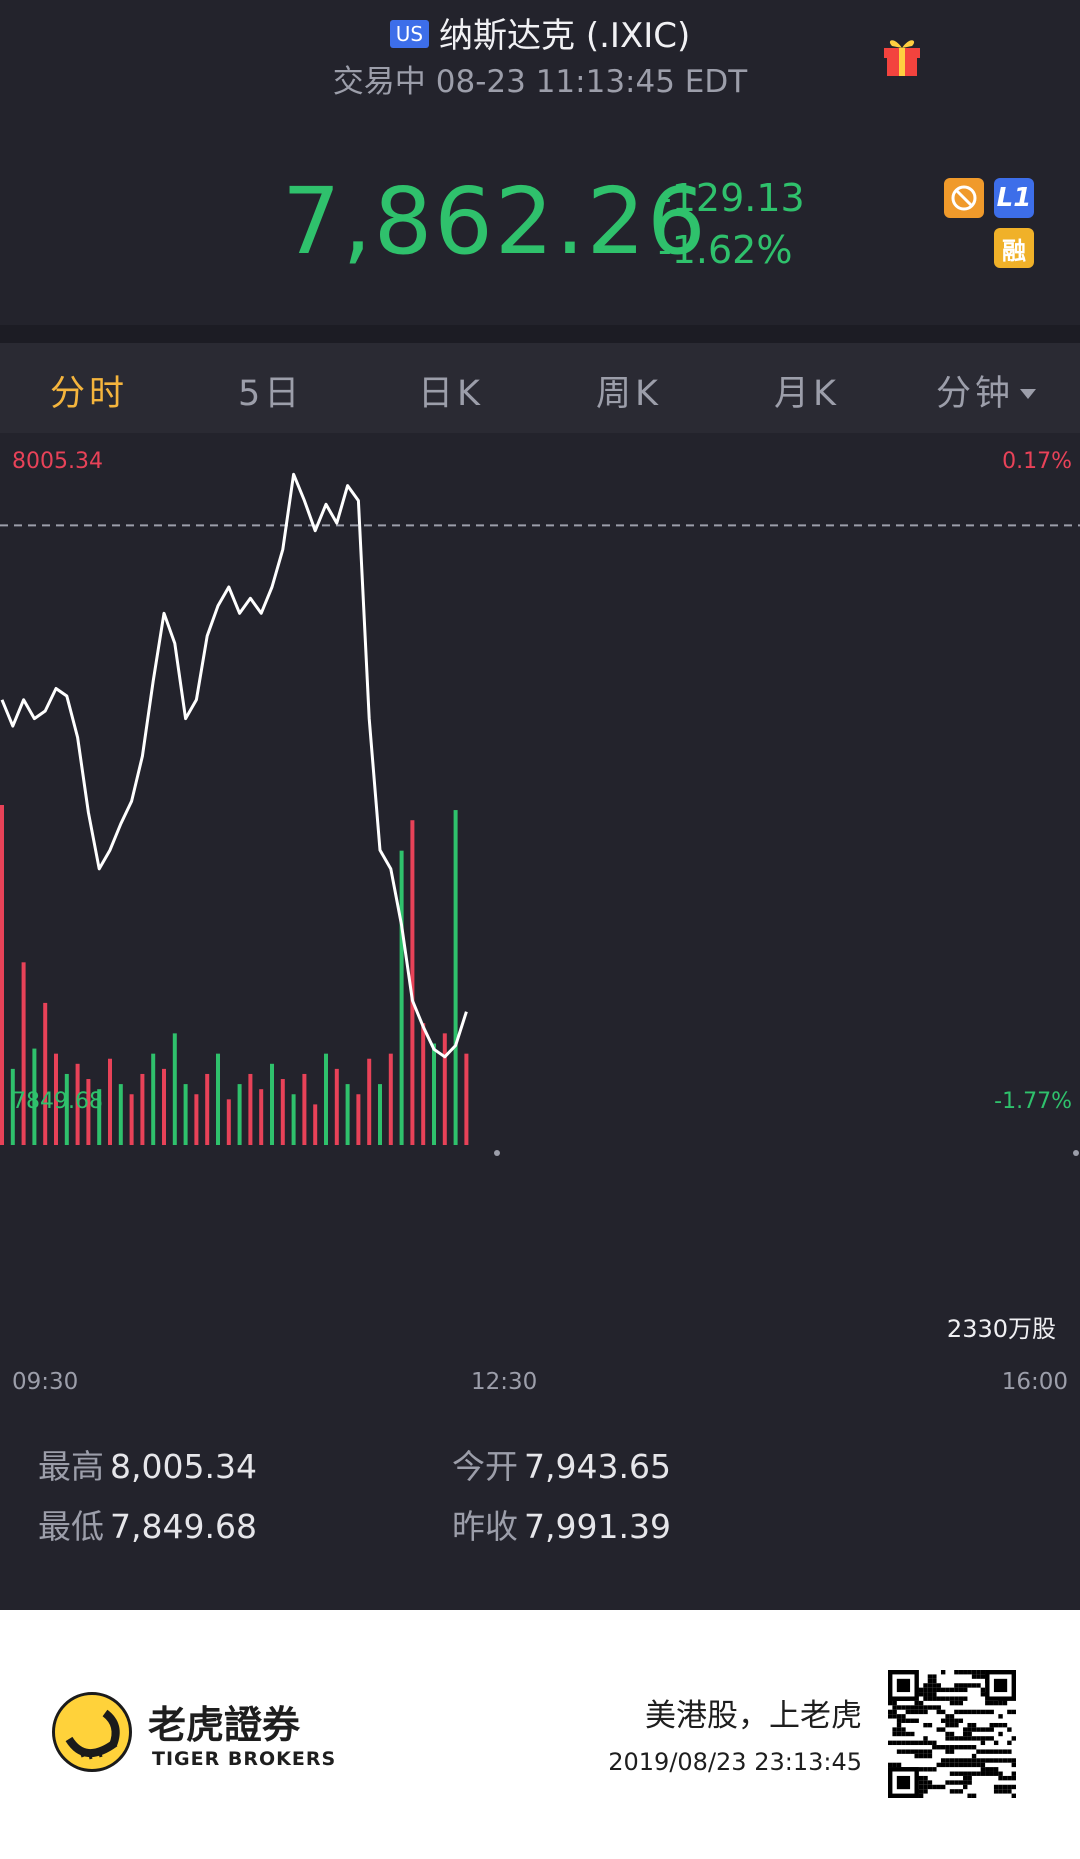 Image resolution: width=1080 pixels, height=1859 pixels. What do you see at coordinates (1001, 1329) in the screenshot?
I see `volume-label: 2330万股` at bounding box center [1001, 1329].